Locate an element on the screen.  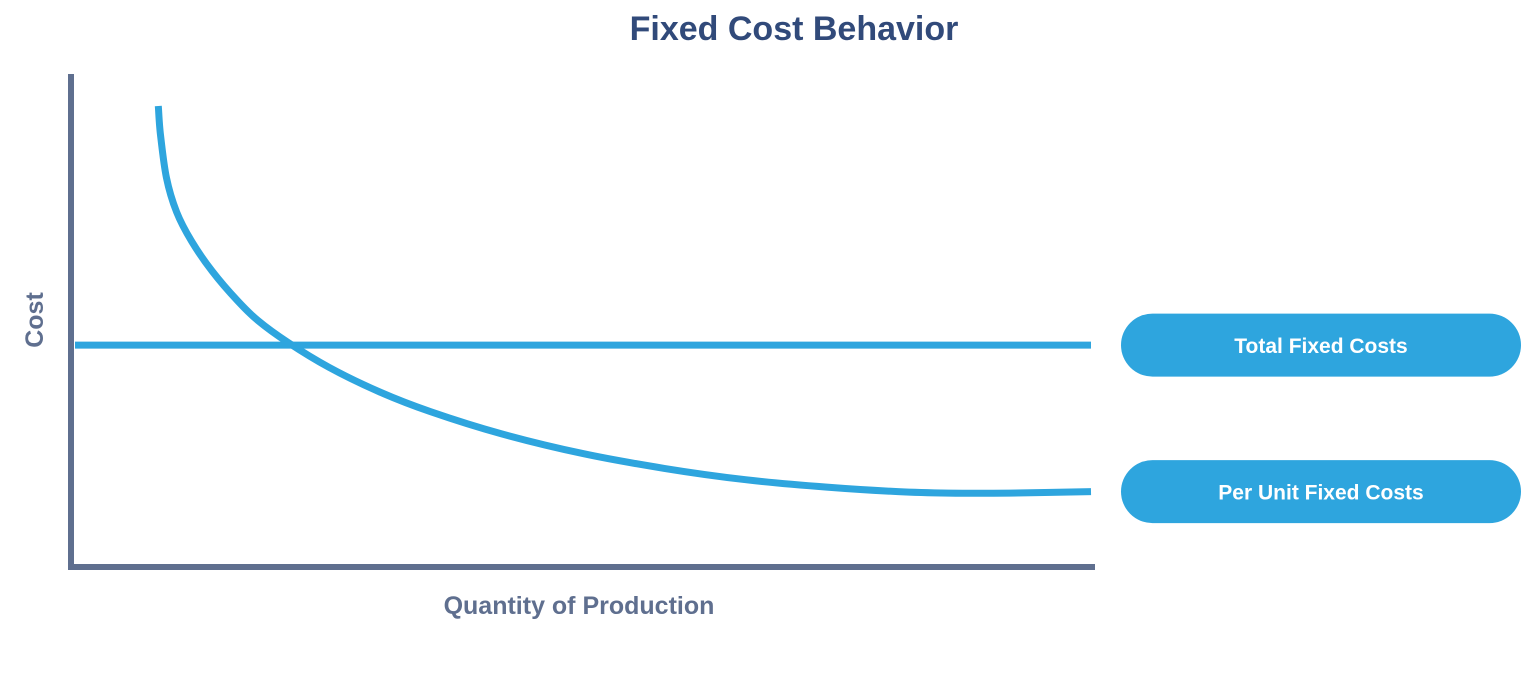
legend-label: Total Fixed Costs is located at coordinates (1320, 346).